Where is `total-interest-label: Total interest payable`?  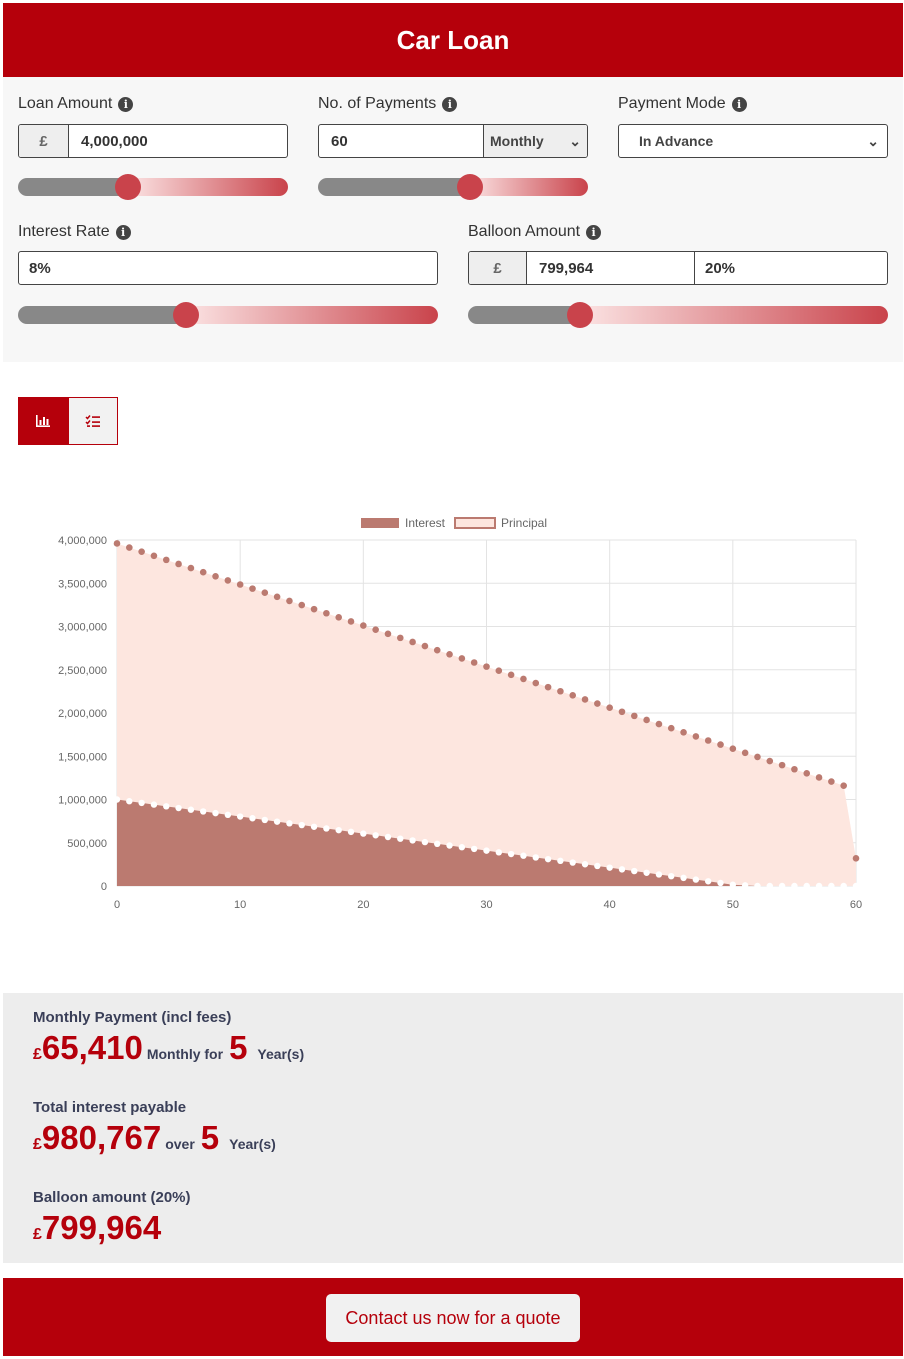 total-interest-label: Total interest payable is located at coordinates (110, 1107).